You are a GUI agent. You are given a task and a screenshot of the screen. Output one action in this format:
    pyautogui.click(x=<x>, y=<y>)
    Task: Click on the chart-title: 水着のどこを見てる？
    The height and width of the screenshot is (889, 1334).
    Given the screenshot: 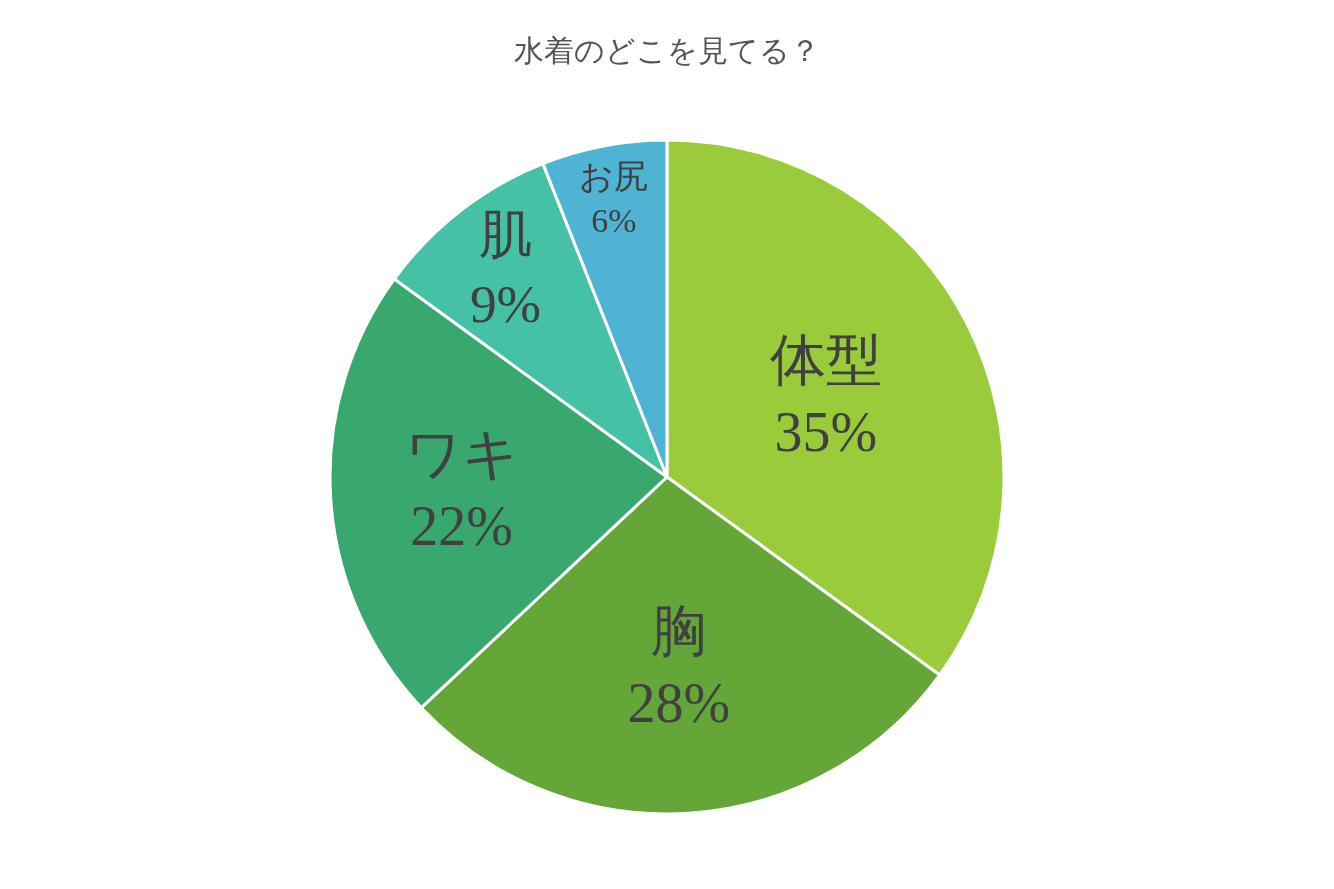 What is the action you would take?
    pyautogui.click(x=667, y=51)
    